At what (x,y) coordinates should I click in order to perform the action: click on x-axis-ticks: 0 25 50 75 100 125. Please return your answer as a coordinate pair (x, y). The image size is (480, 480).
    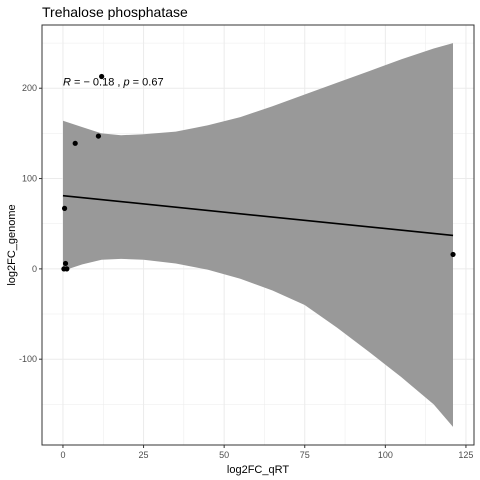
    Looking at the image, I should click on (266, 452).